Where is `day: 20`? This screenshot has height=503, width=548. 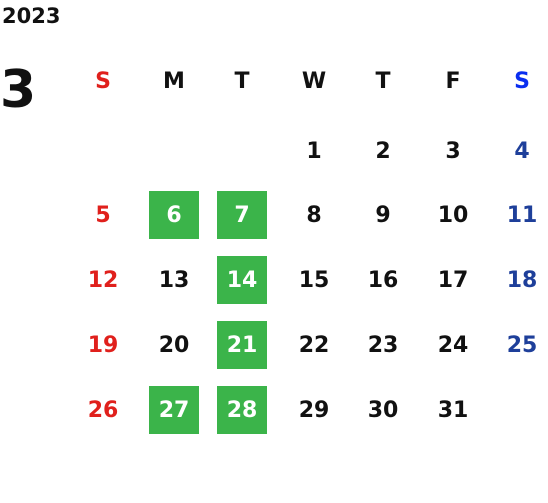 day: 20 is located at coordinates (174, 345).